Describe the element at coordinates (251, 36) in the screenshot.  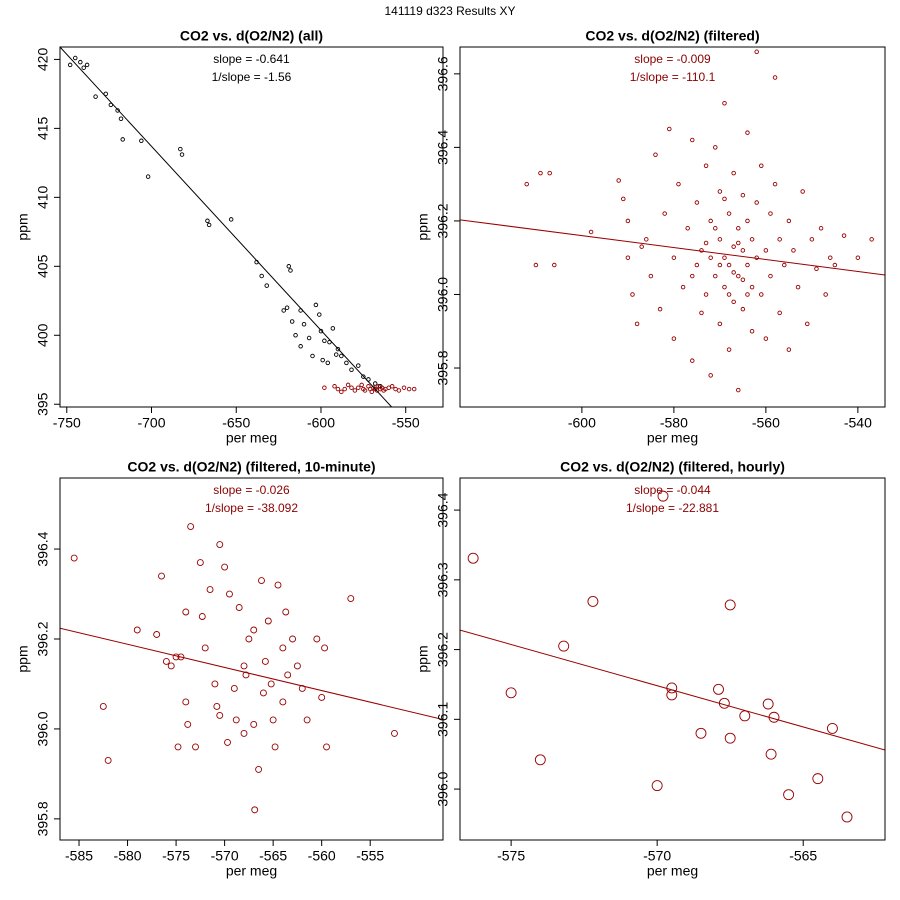
I see `panel-title: CO2 vs. d(O2/N2) (all)` at that location.